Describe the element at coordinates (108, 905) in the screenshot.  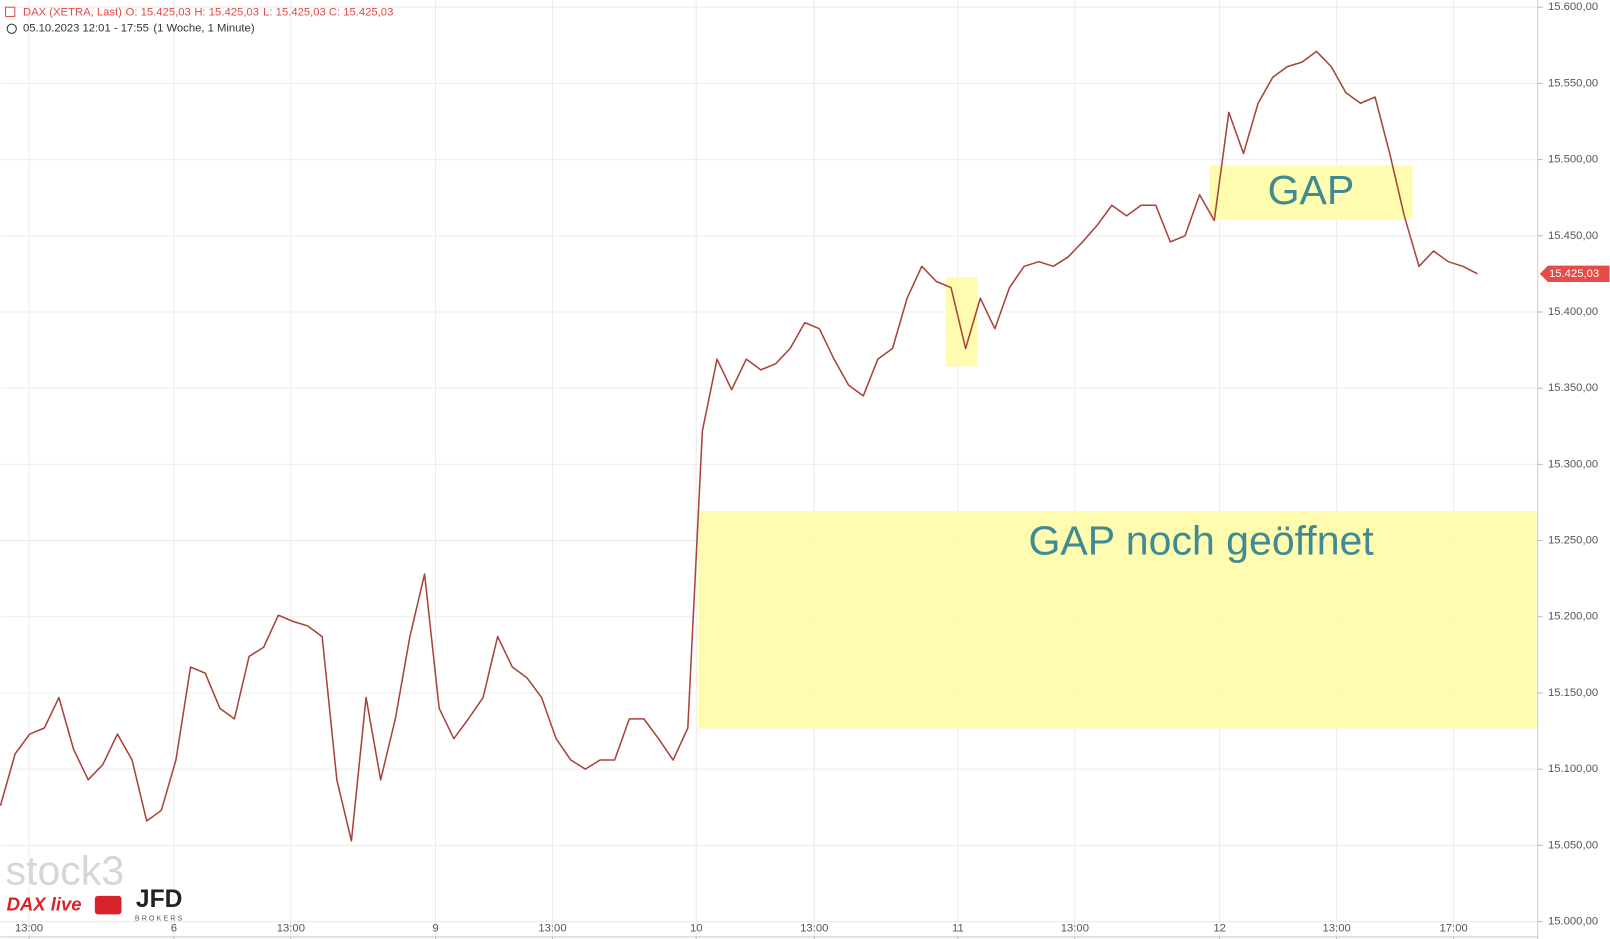
I see `logo-icon` at that location.